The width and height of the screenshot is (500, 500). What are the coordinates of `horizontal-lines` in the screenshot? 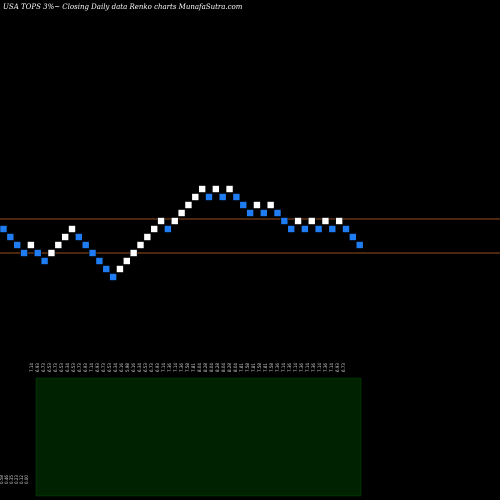 It's located at (250, 236).